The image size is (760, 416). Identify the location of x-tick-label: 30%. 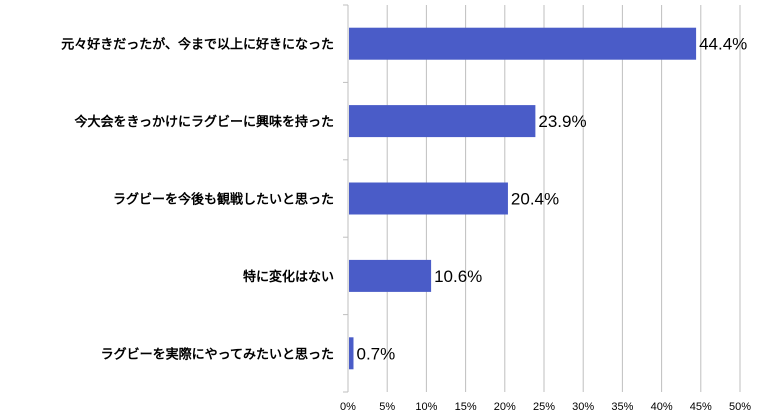
(583, 407).